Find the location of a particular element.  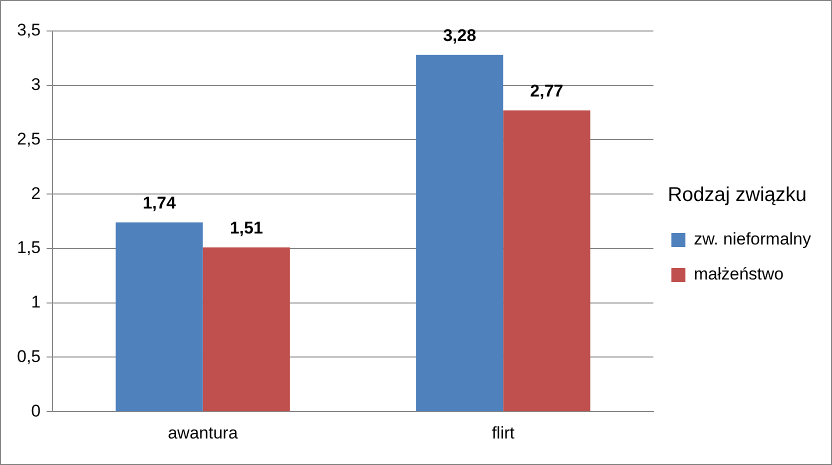

y-tick-label: 0 is located at coordinates (36, 410).